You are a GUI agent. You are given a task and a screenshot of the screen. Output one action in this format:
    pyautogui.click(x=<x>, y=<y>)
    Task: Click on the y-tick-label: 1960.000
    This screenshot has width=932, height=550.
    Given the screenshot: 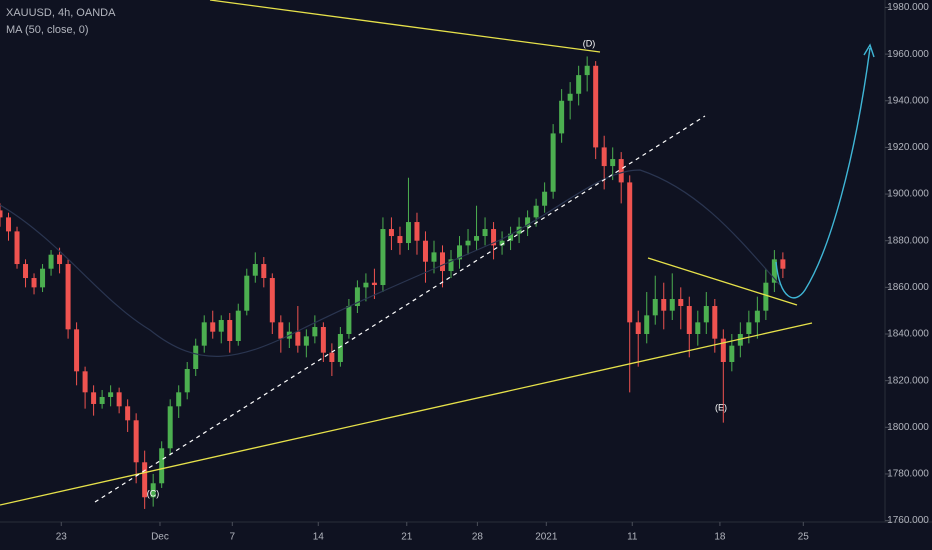 What is the action you would take?
    pyautogui.click(x=908, y=54)
    